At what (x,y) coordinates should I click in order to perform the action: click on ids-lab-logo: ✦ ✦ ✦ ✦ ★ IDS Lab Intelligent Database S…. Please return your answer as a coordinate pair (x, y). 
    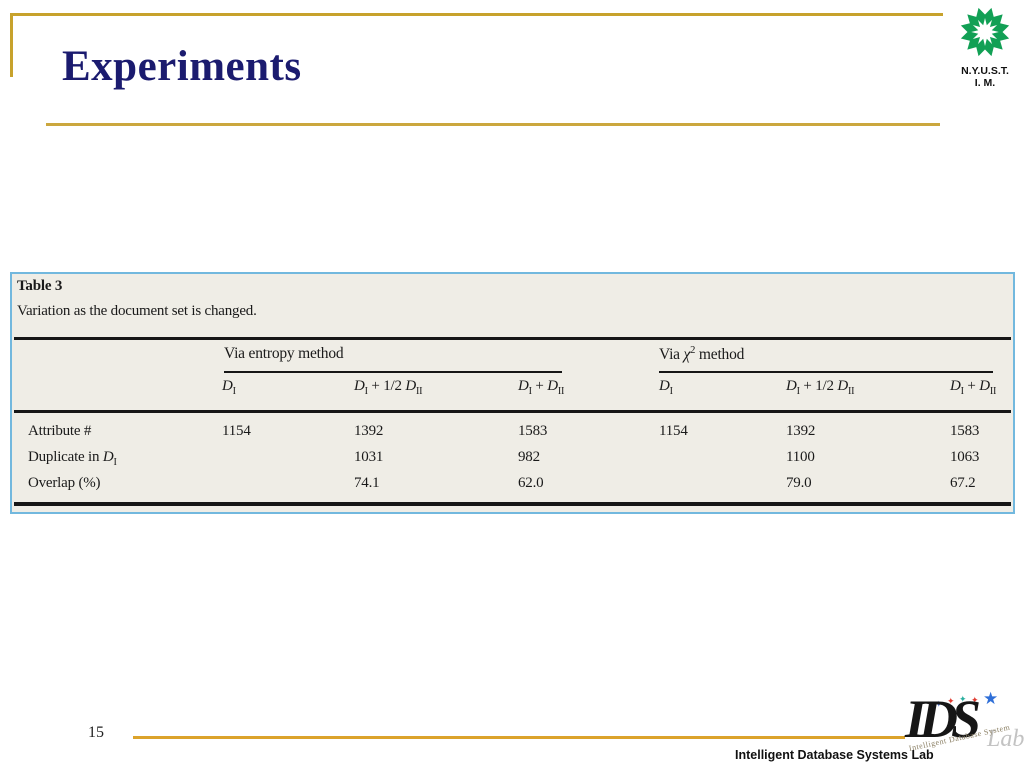
    Looking at the image, I should click on (963, 727).